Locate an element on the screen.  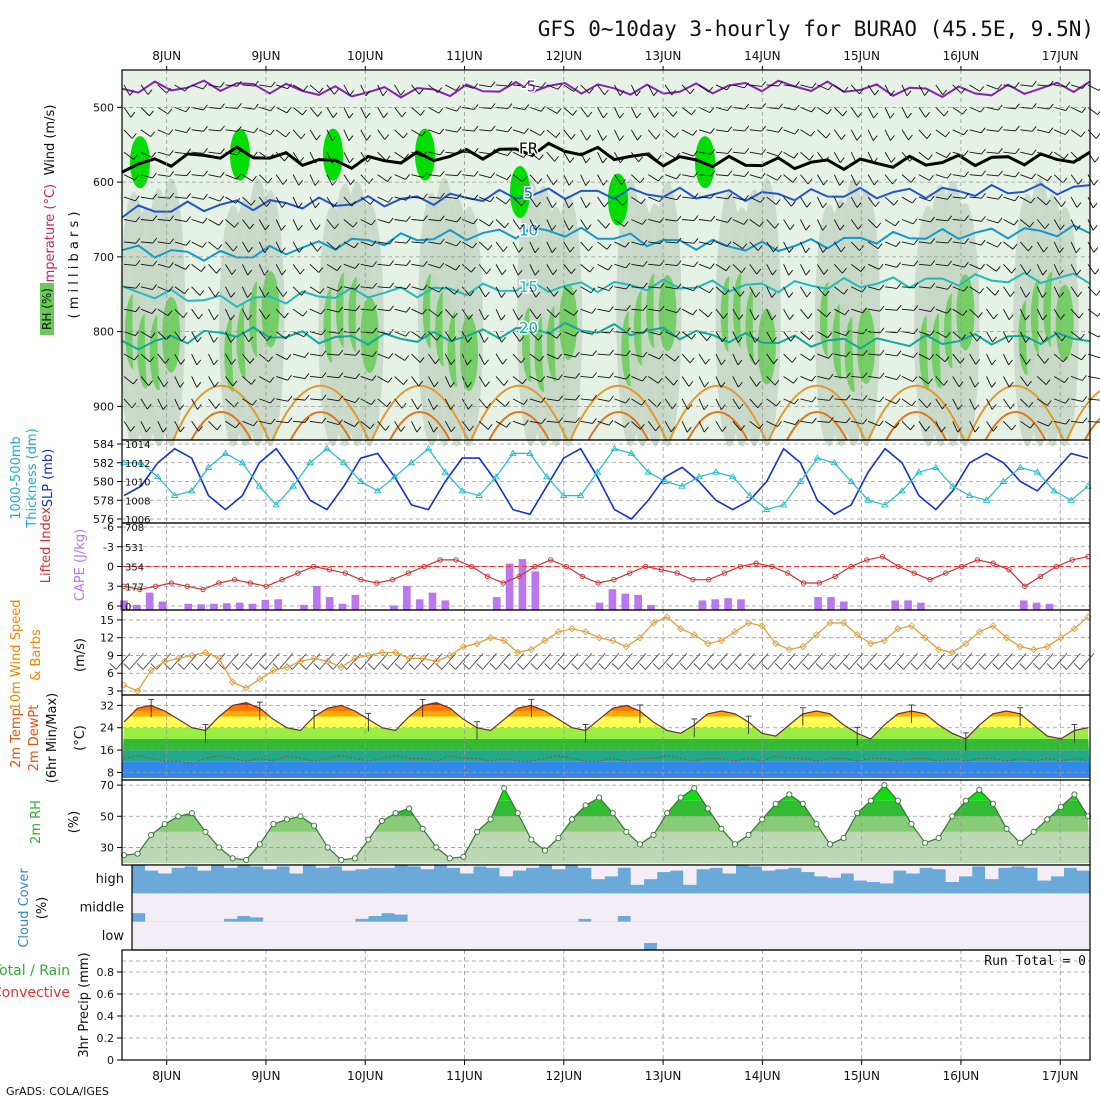
tick-label-right: 354 is located at coordinates (134, 568).